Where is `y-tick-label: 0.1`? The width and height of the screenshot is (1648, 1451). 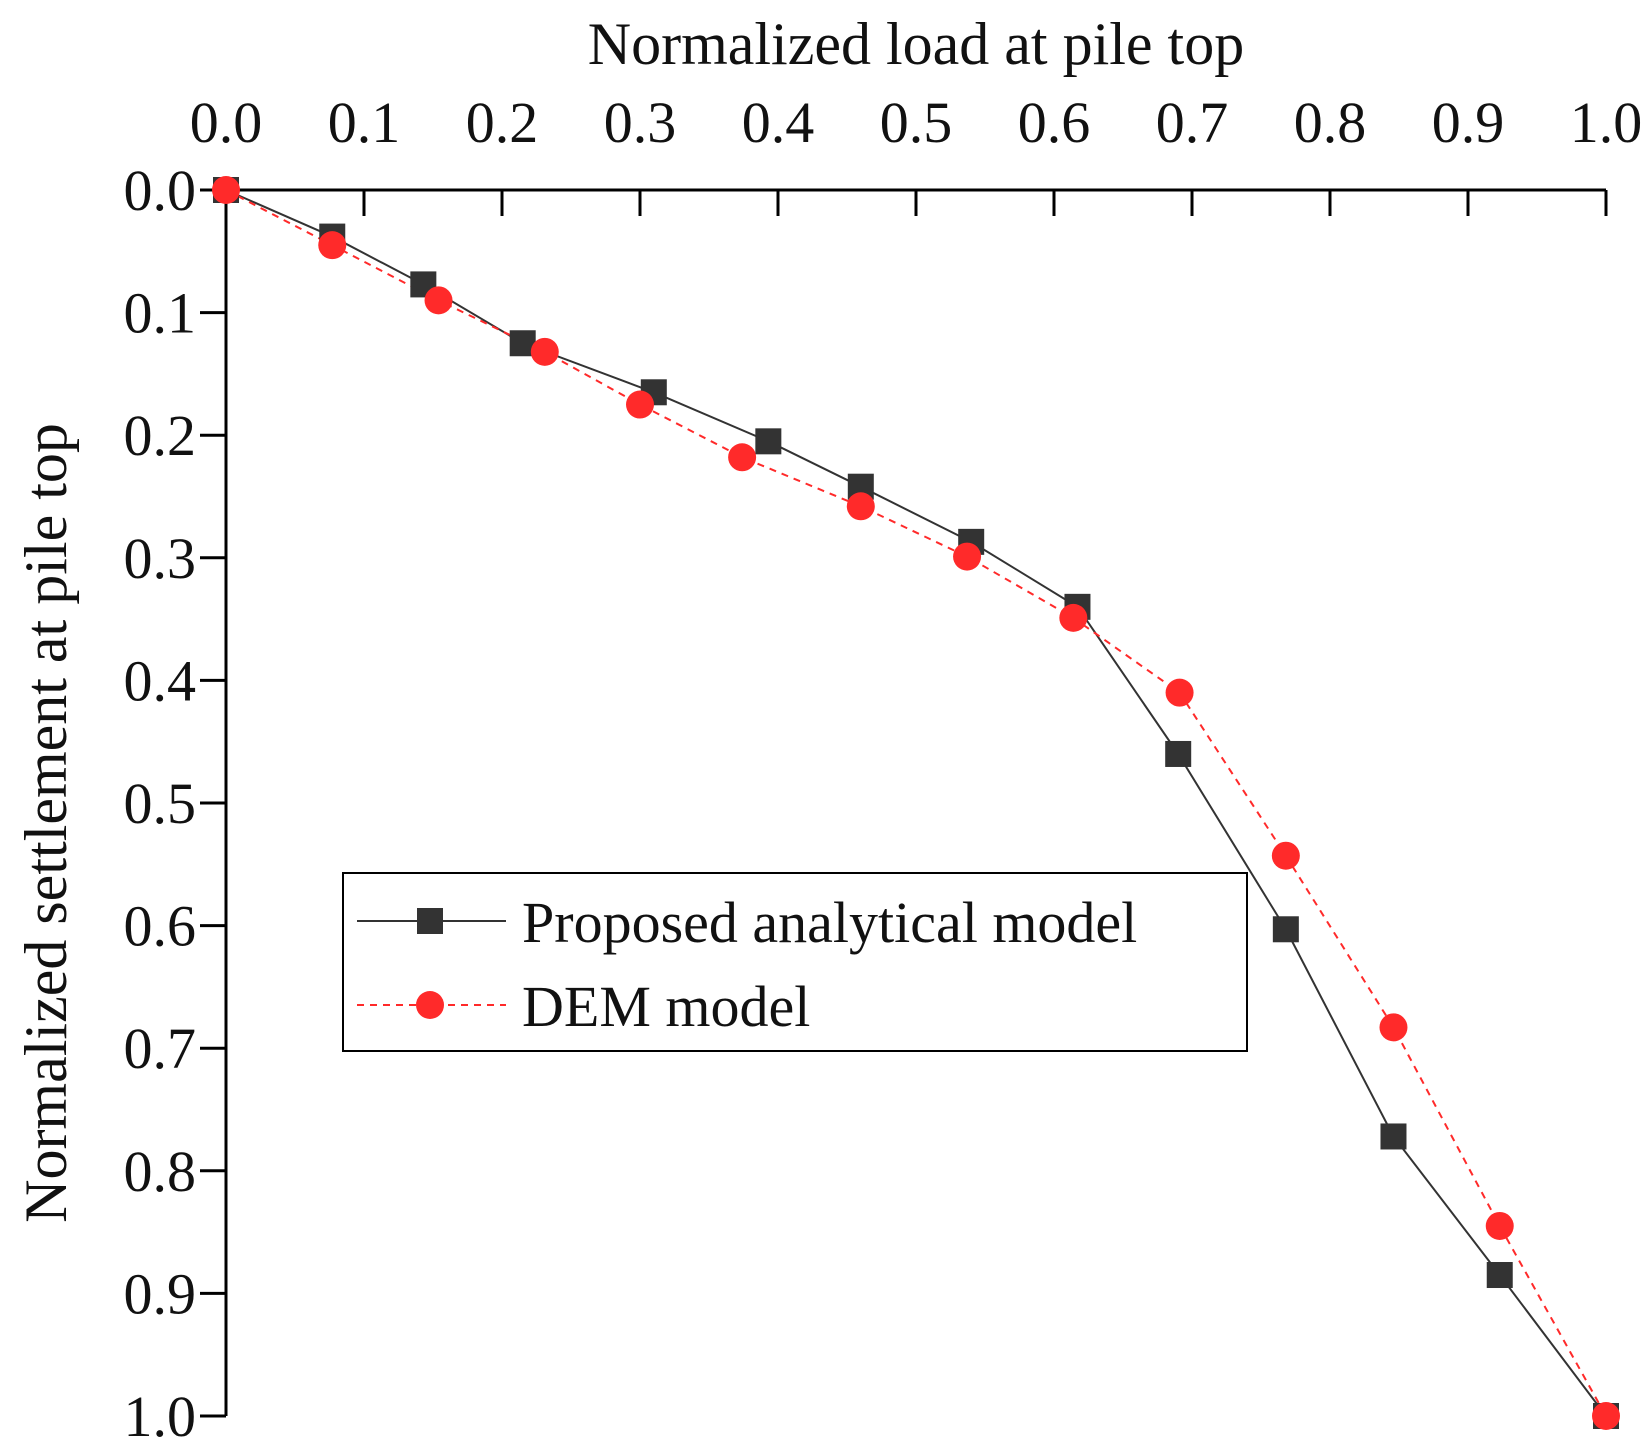
y-tick-label: 0.1 is located at coordinates (160, 313).